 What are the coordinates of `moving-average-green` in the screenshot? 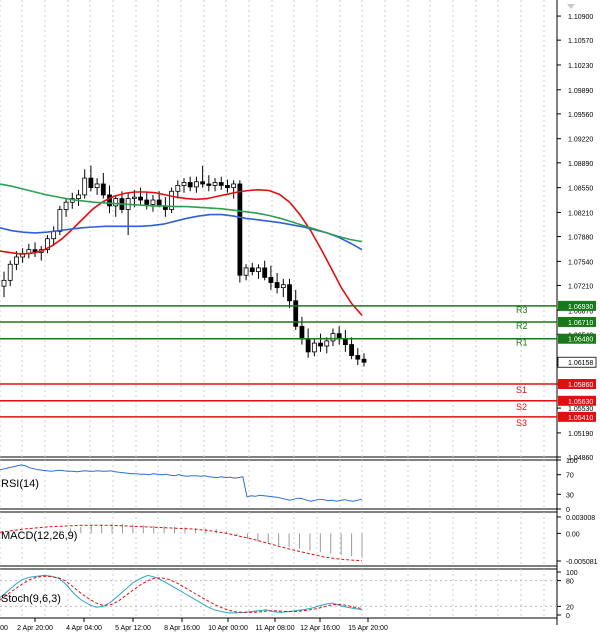 It's located at (181, 213).